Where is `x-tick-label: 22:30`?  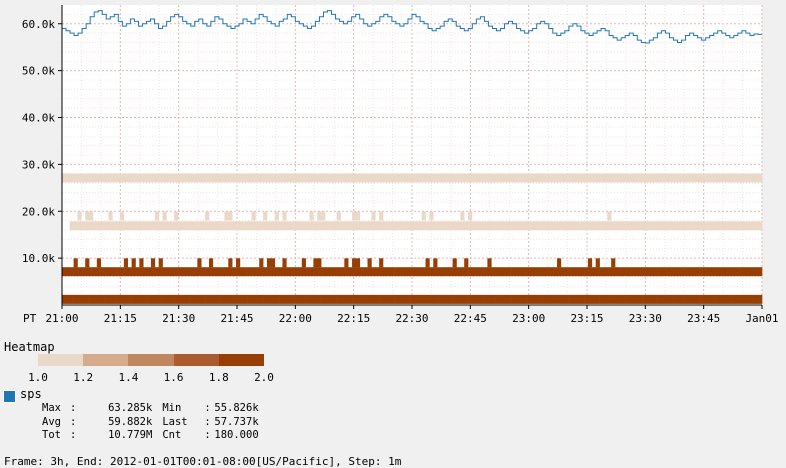 x-tick-label: 22:30 is located at coordinates (411, 318).